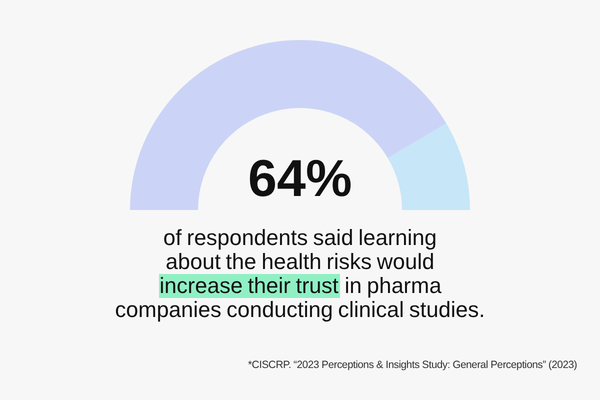 The height and width of the screenshot is (400, 600). Describe the element at coordinates (249, 285) in the screenshot. I see `text: increase their trust` at that location.